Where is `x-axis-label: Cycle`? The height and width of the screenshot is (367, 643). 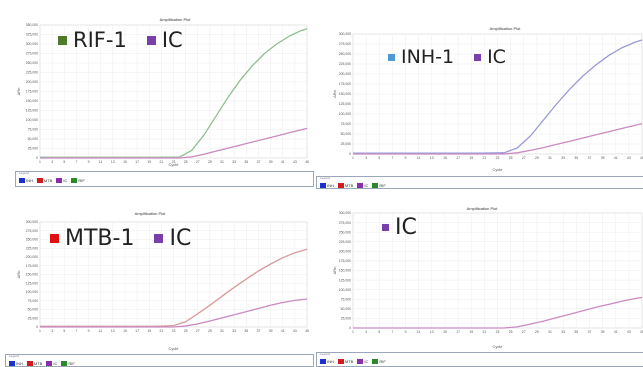
x-axis-label: Cycle is located at coordinates (497, 346).